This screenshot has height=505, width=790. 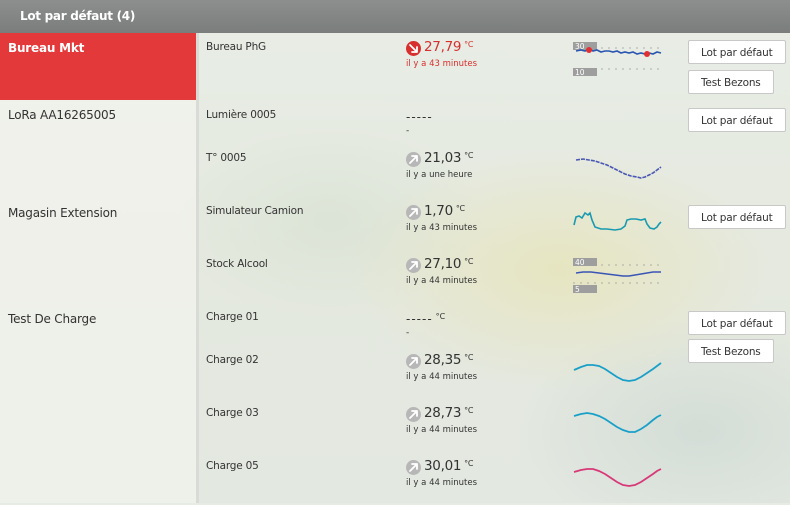 I want to click on device-name: Simulateur Camion, so click(x=255, y=211).